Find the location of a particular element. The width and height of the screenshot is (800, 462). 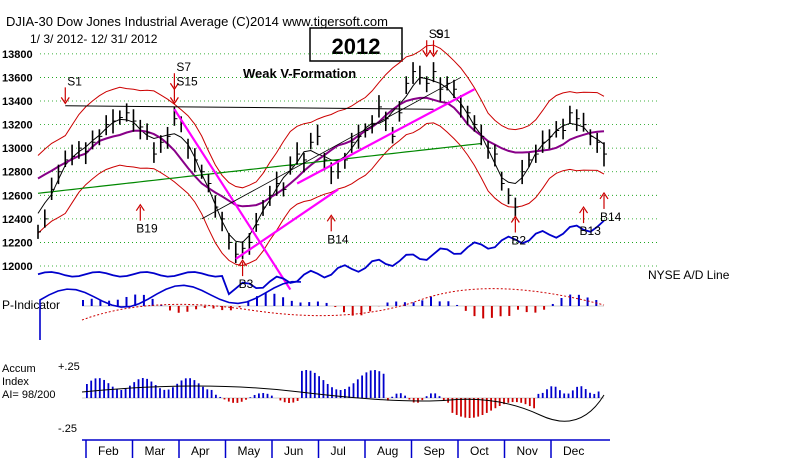

month-label: Jun is located at coordinates (293, 451).